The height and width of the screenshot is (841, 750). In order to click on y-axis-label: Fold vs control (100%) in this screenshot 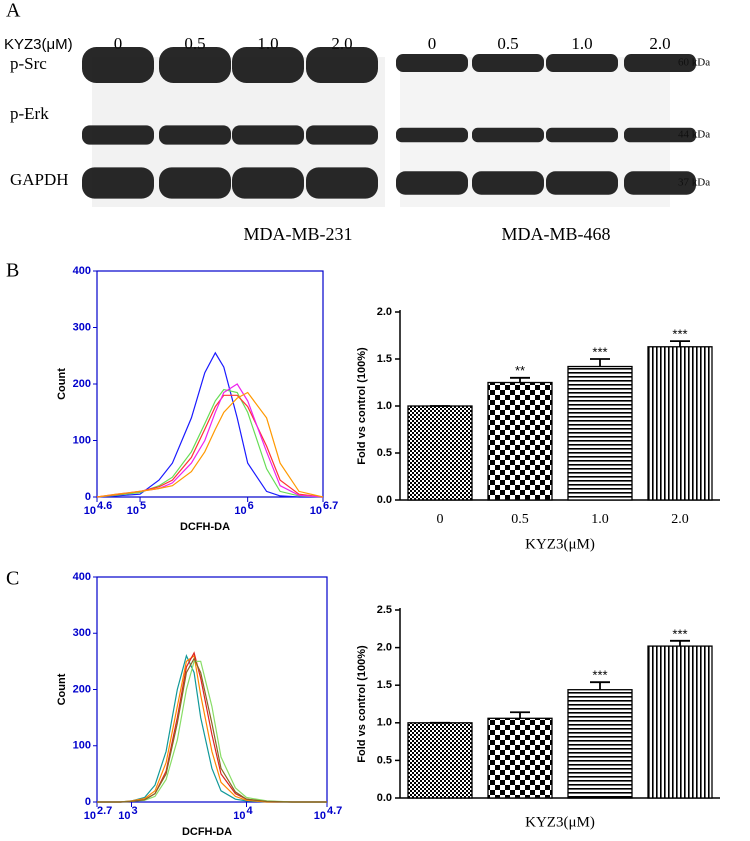, I will do `click(362, 406)`.